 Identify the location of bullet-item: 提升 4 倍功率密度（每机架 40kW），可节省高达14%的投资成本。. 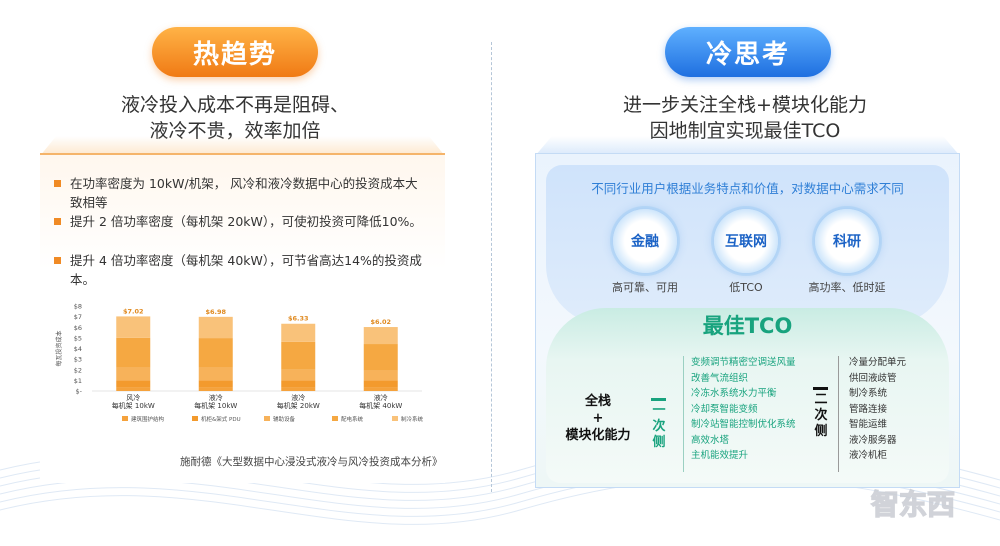
(241, 270).